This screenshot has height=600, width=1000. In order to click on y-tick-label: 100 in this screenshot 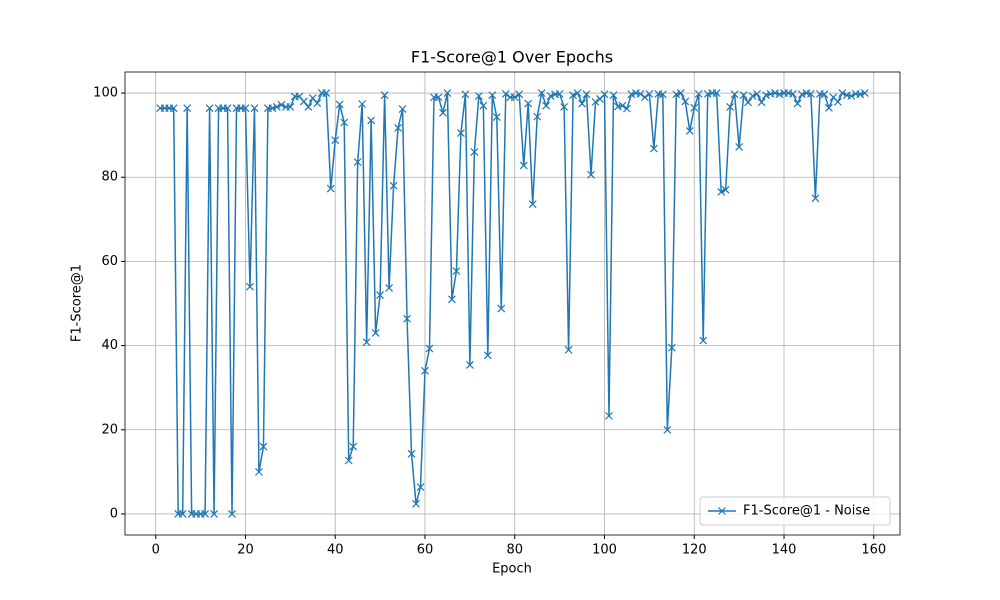, I will do `click(105, 93)`.